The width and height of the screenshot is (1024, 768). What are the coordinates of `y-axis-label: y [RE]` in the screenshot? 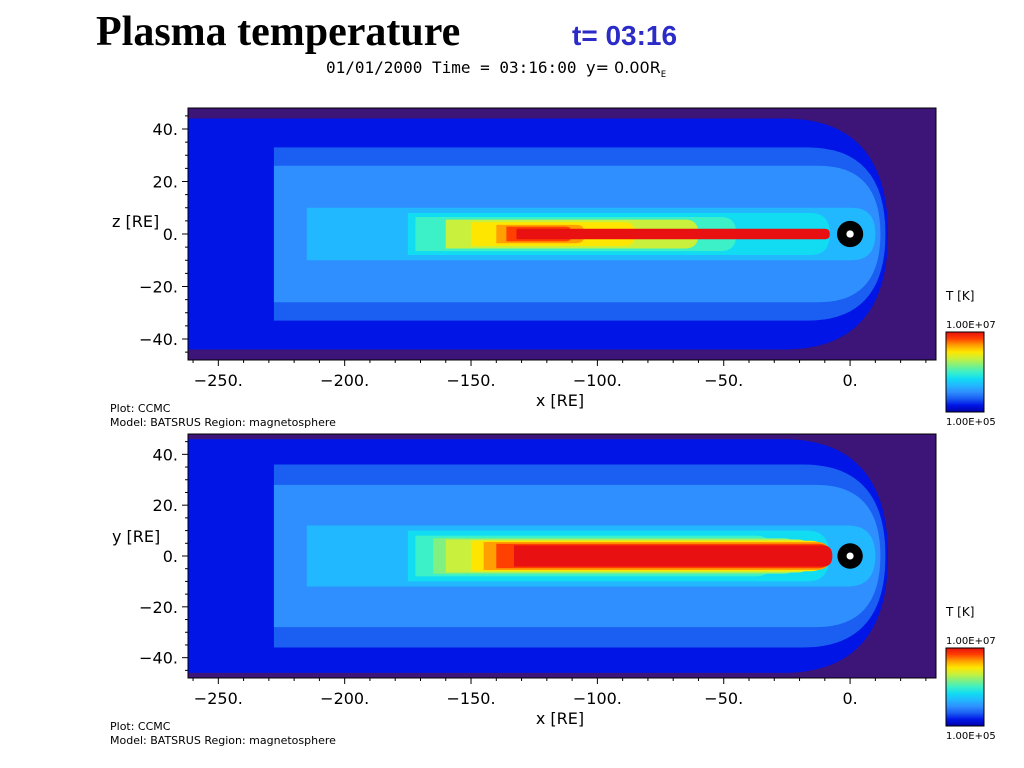 It's located at (136, 536).